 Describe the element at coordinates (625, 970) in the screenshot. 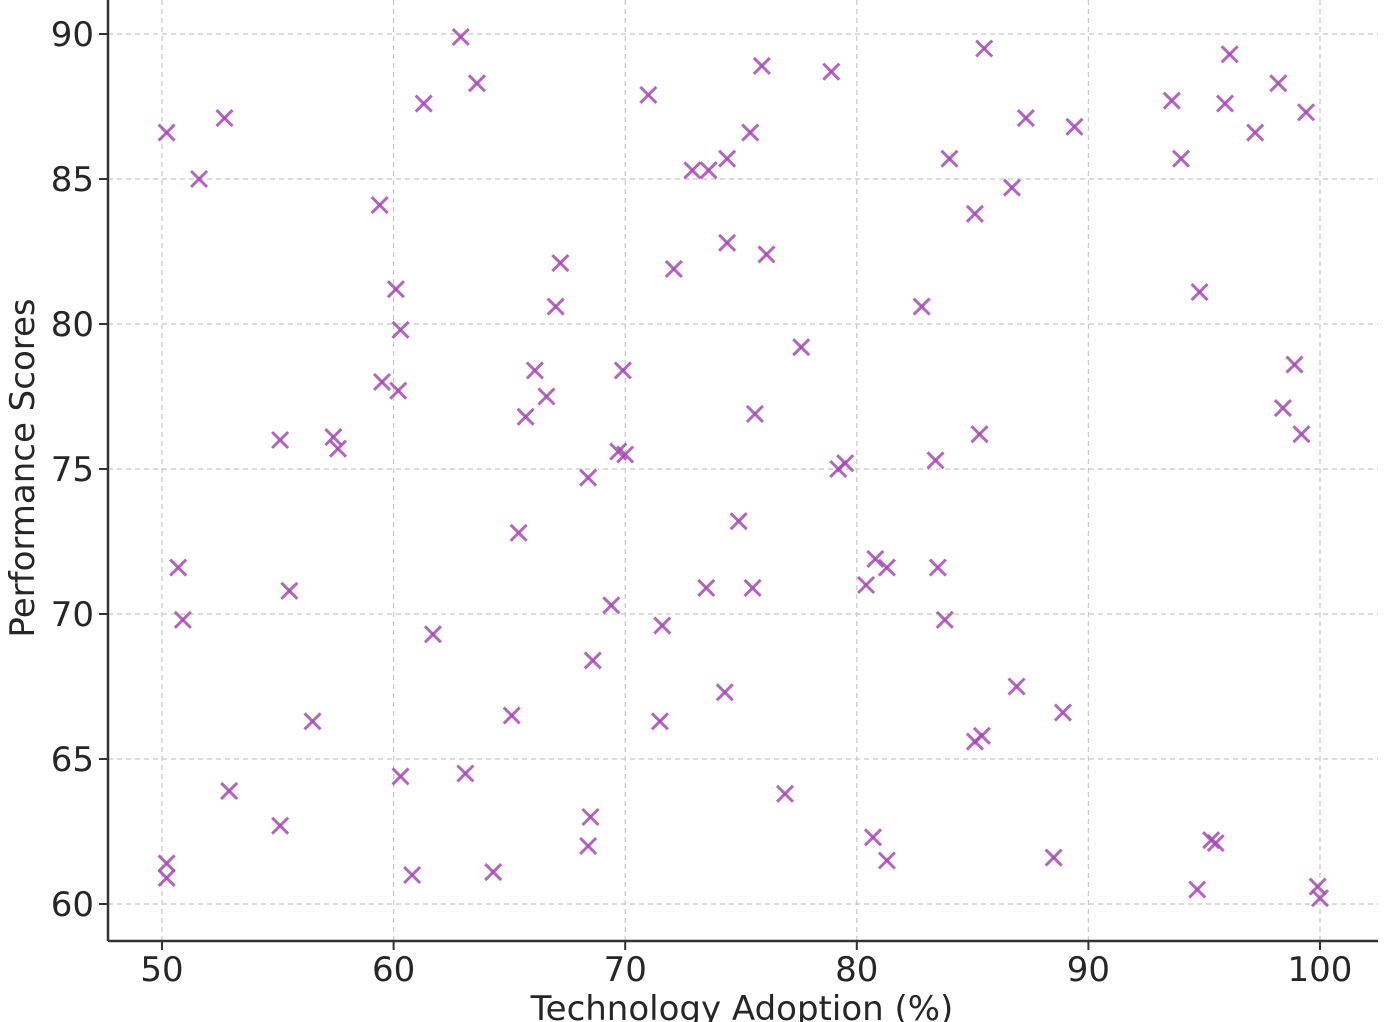

I see `x-tick-label-70: 70` at that location.